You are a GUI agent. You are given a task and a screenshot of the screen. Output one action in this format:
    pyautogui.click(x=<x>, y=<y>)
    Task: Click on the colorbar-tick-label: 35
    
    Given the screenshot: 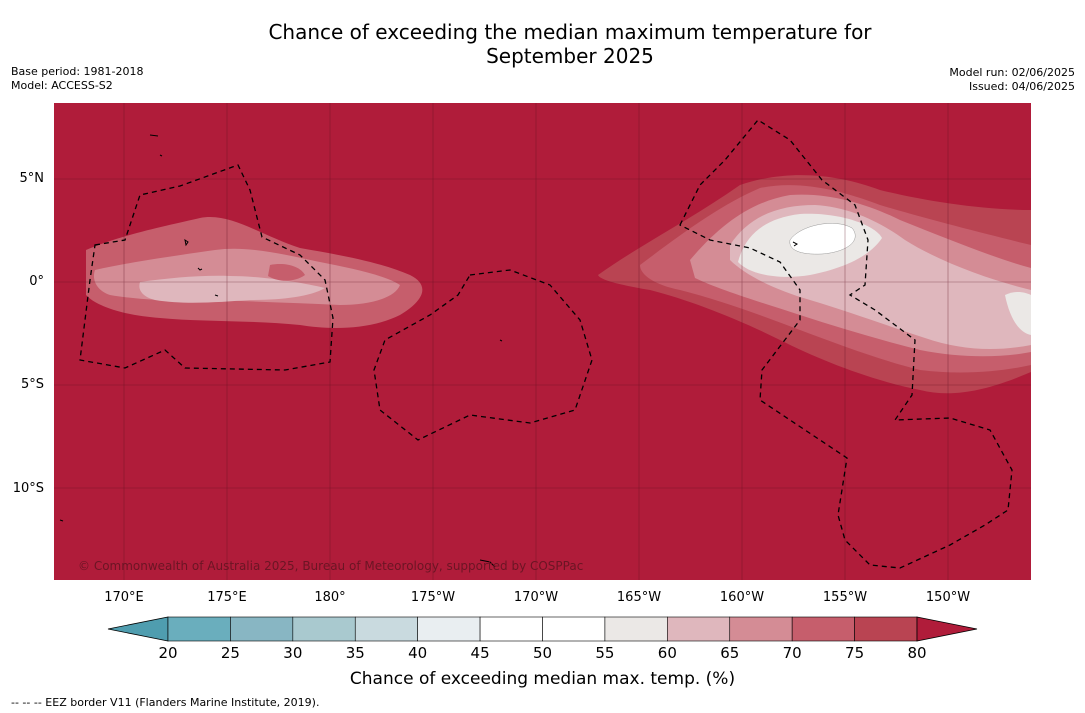 What is the action you would take?
    pyautogui.click(x=355, y=653)
    